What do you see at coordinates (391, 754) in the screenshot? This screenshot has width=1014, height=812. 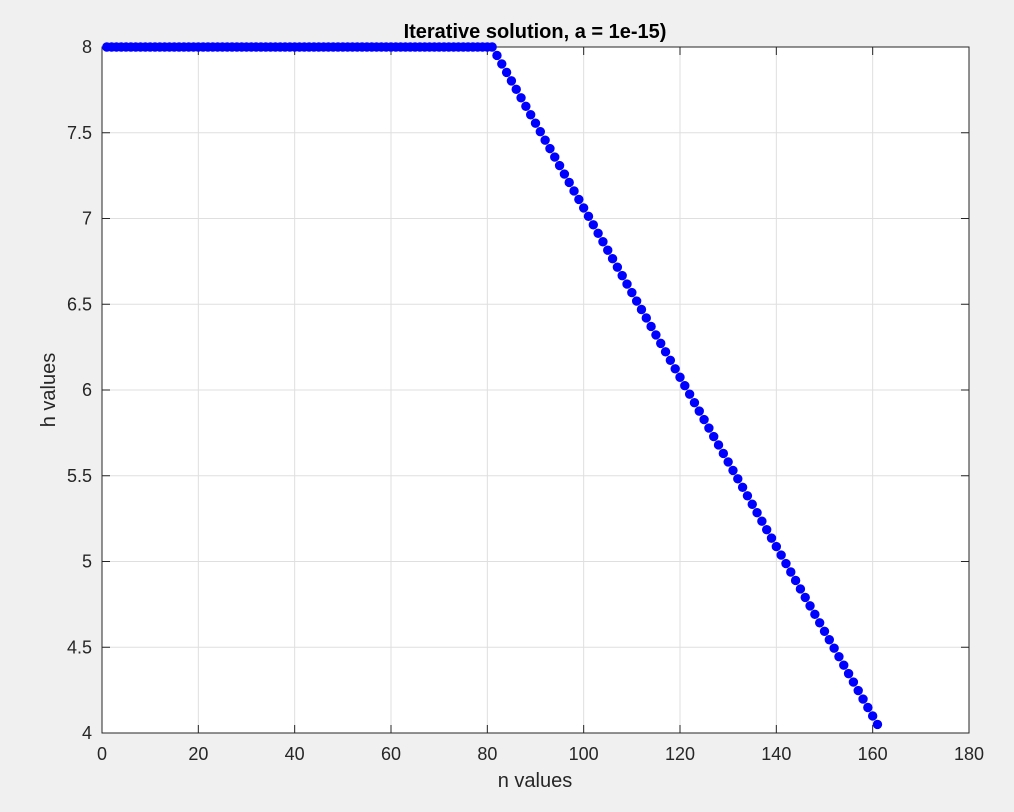 I see `x-tick-label: 60` at bounding box center [391, 754].